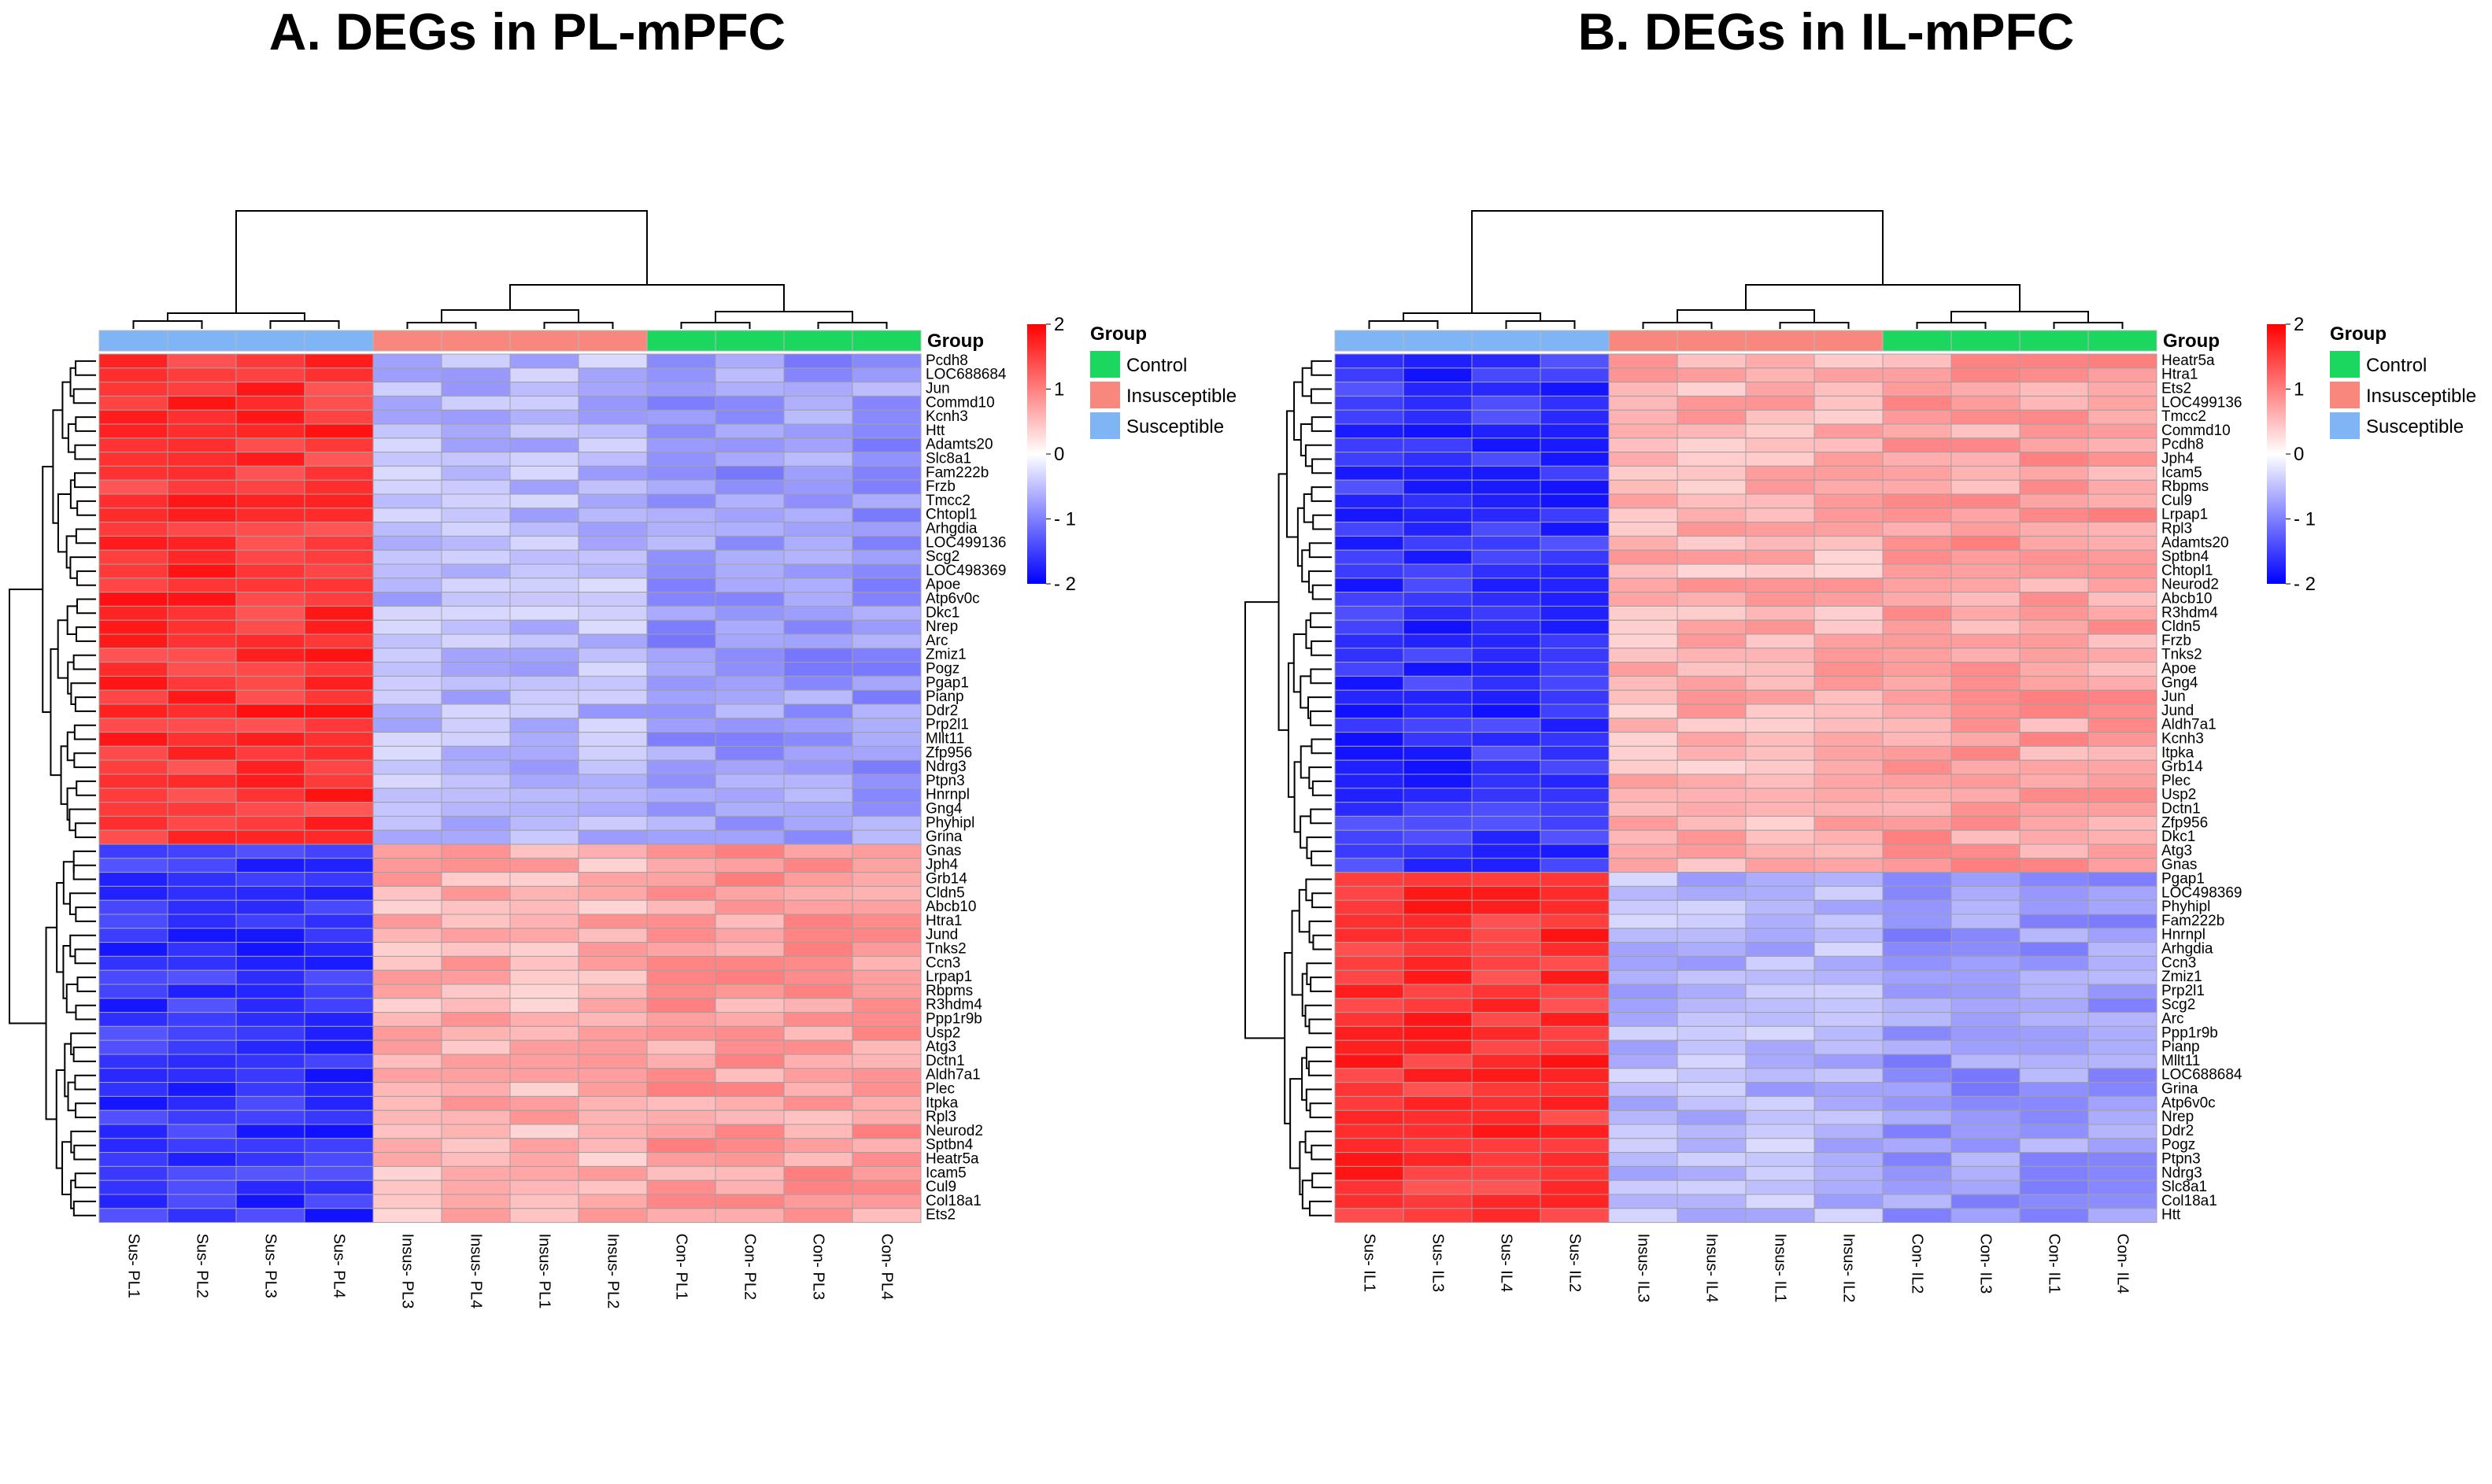 The width and height of the screenshot is (2492, 1484). What do you see at coordinates (1643, 341) in the screenshot?
I see `group-bar-cell` at bounding box center [1643, 341].